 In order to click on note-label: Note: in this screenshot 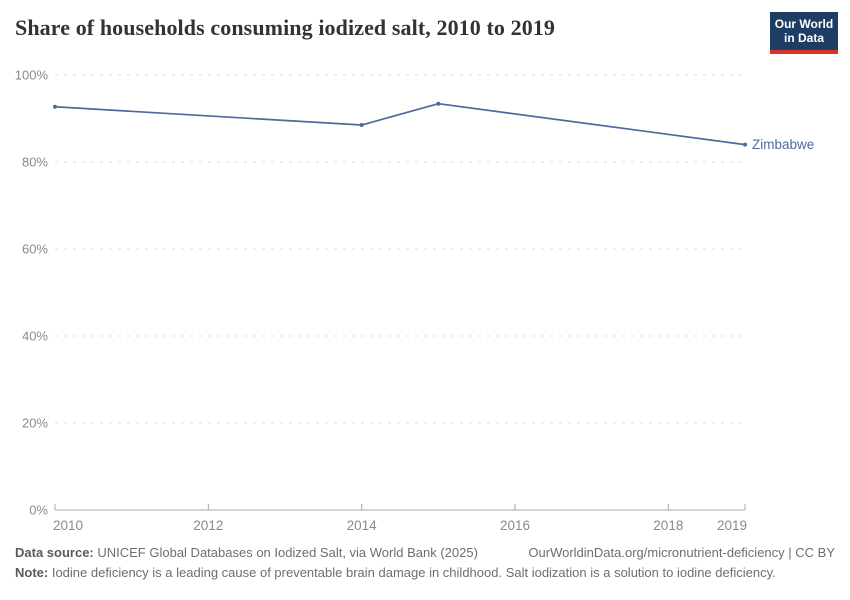, I will do `click(32, 572)`.